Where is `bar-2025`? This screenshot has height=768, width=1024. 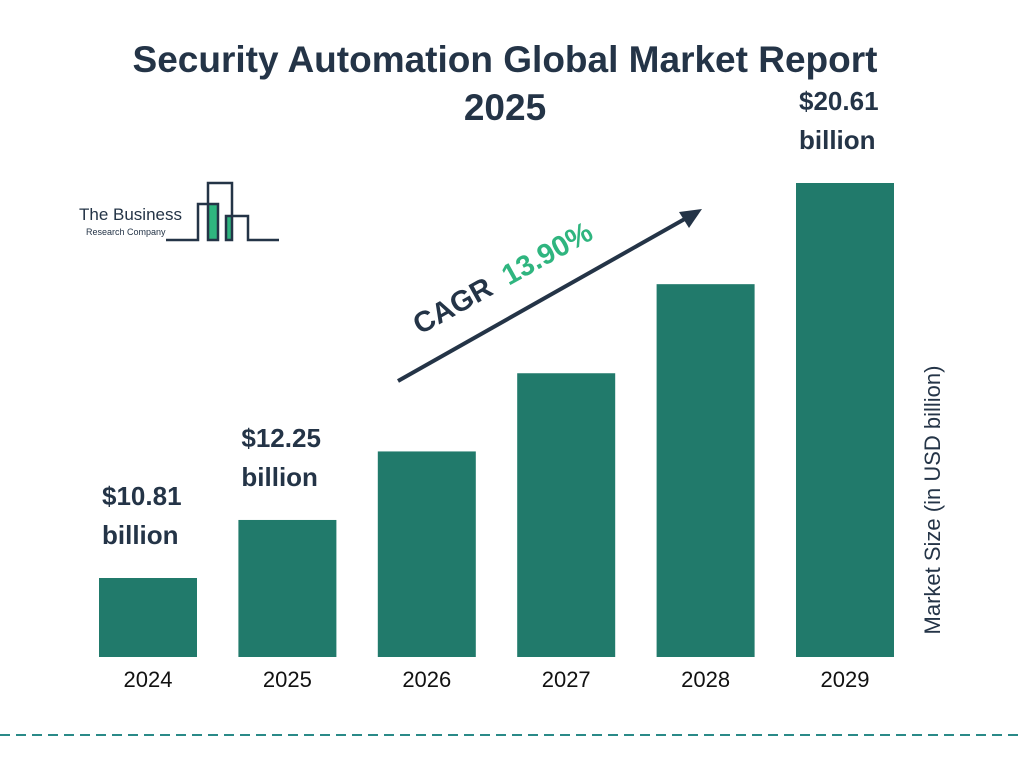
bar-2025 is located at coordinates (287, 588).